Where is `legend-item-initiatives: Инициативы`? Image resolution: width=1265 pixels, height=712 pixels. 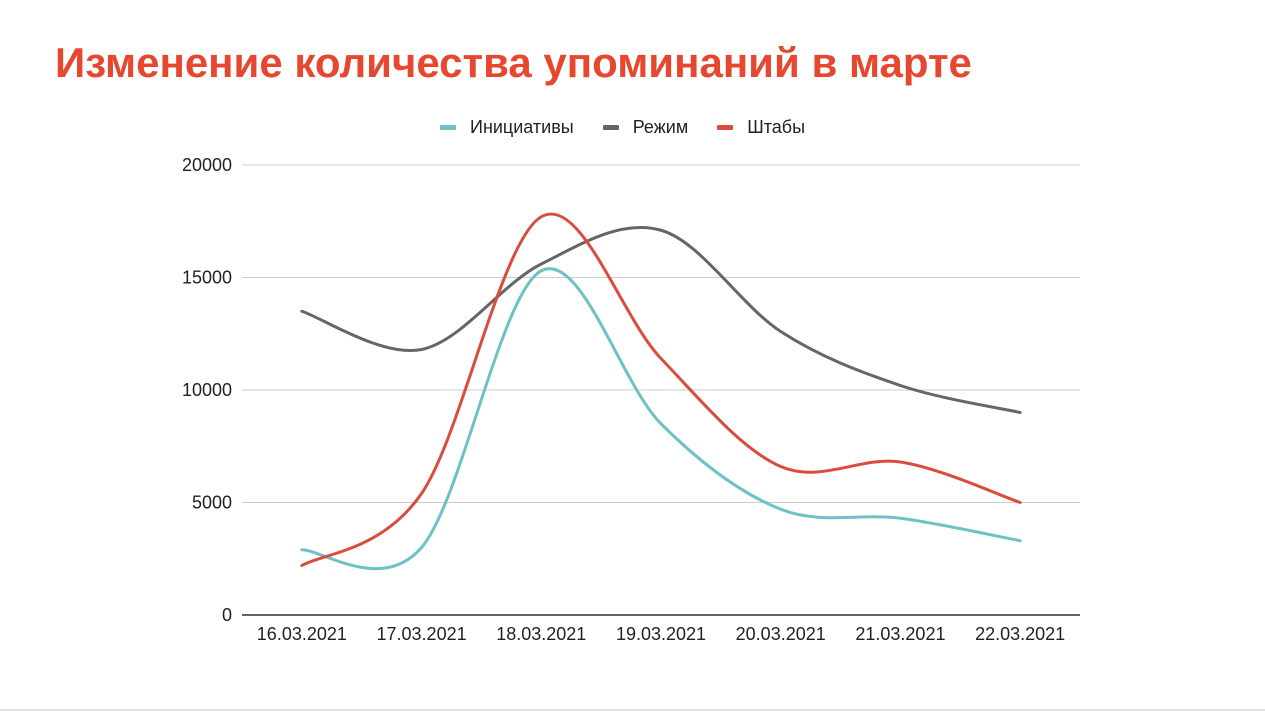
legend-item-initiatives: Инициативы is located at coordinates (507, 127).